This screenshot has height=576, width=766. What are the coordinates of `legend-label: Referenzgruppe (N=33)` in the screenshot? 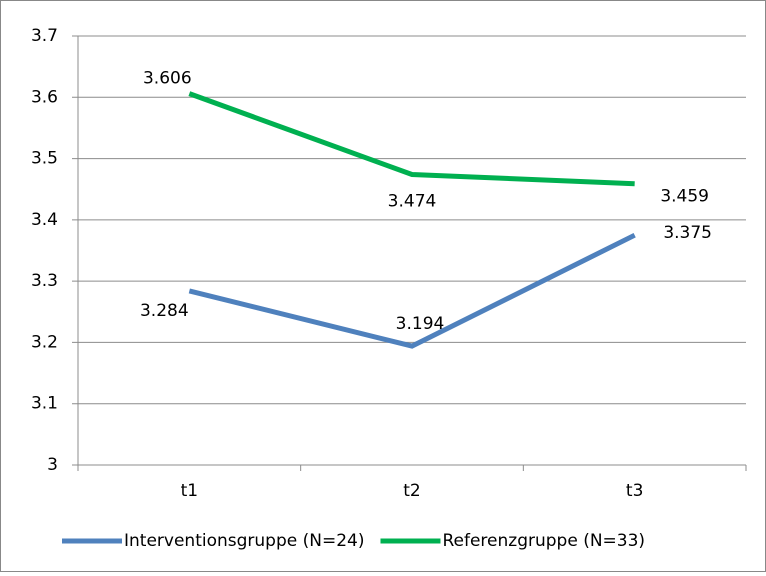 It's located at (543, 541).